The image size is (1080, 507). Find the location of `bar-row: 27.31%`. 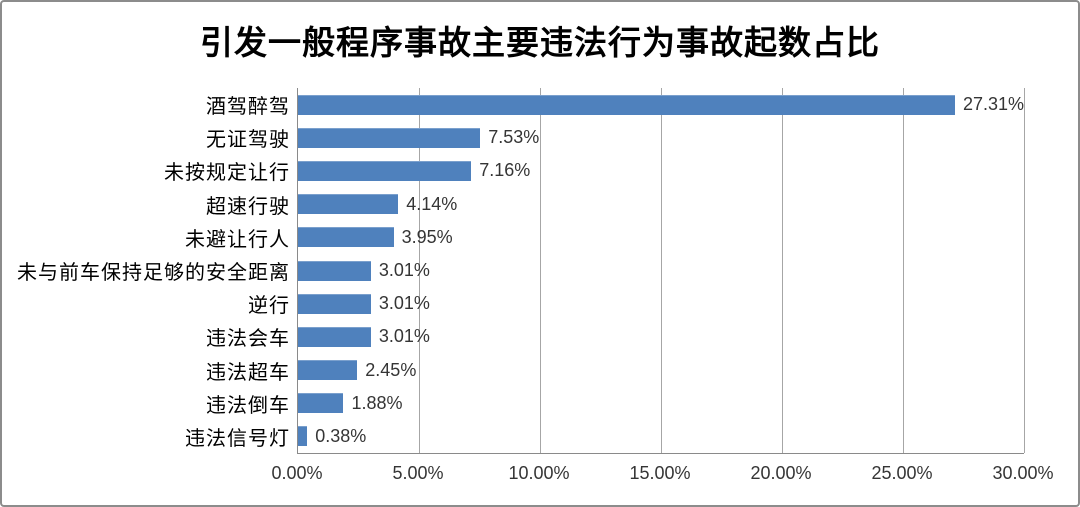

bar-row: 27.31% is located at coordinates (661, 104).